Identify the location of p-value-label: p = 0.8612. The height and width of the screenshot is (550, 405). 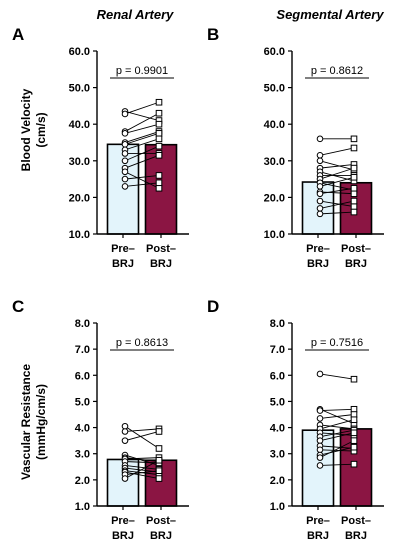
(337, 71).